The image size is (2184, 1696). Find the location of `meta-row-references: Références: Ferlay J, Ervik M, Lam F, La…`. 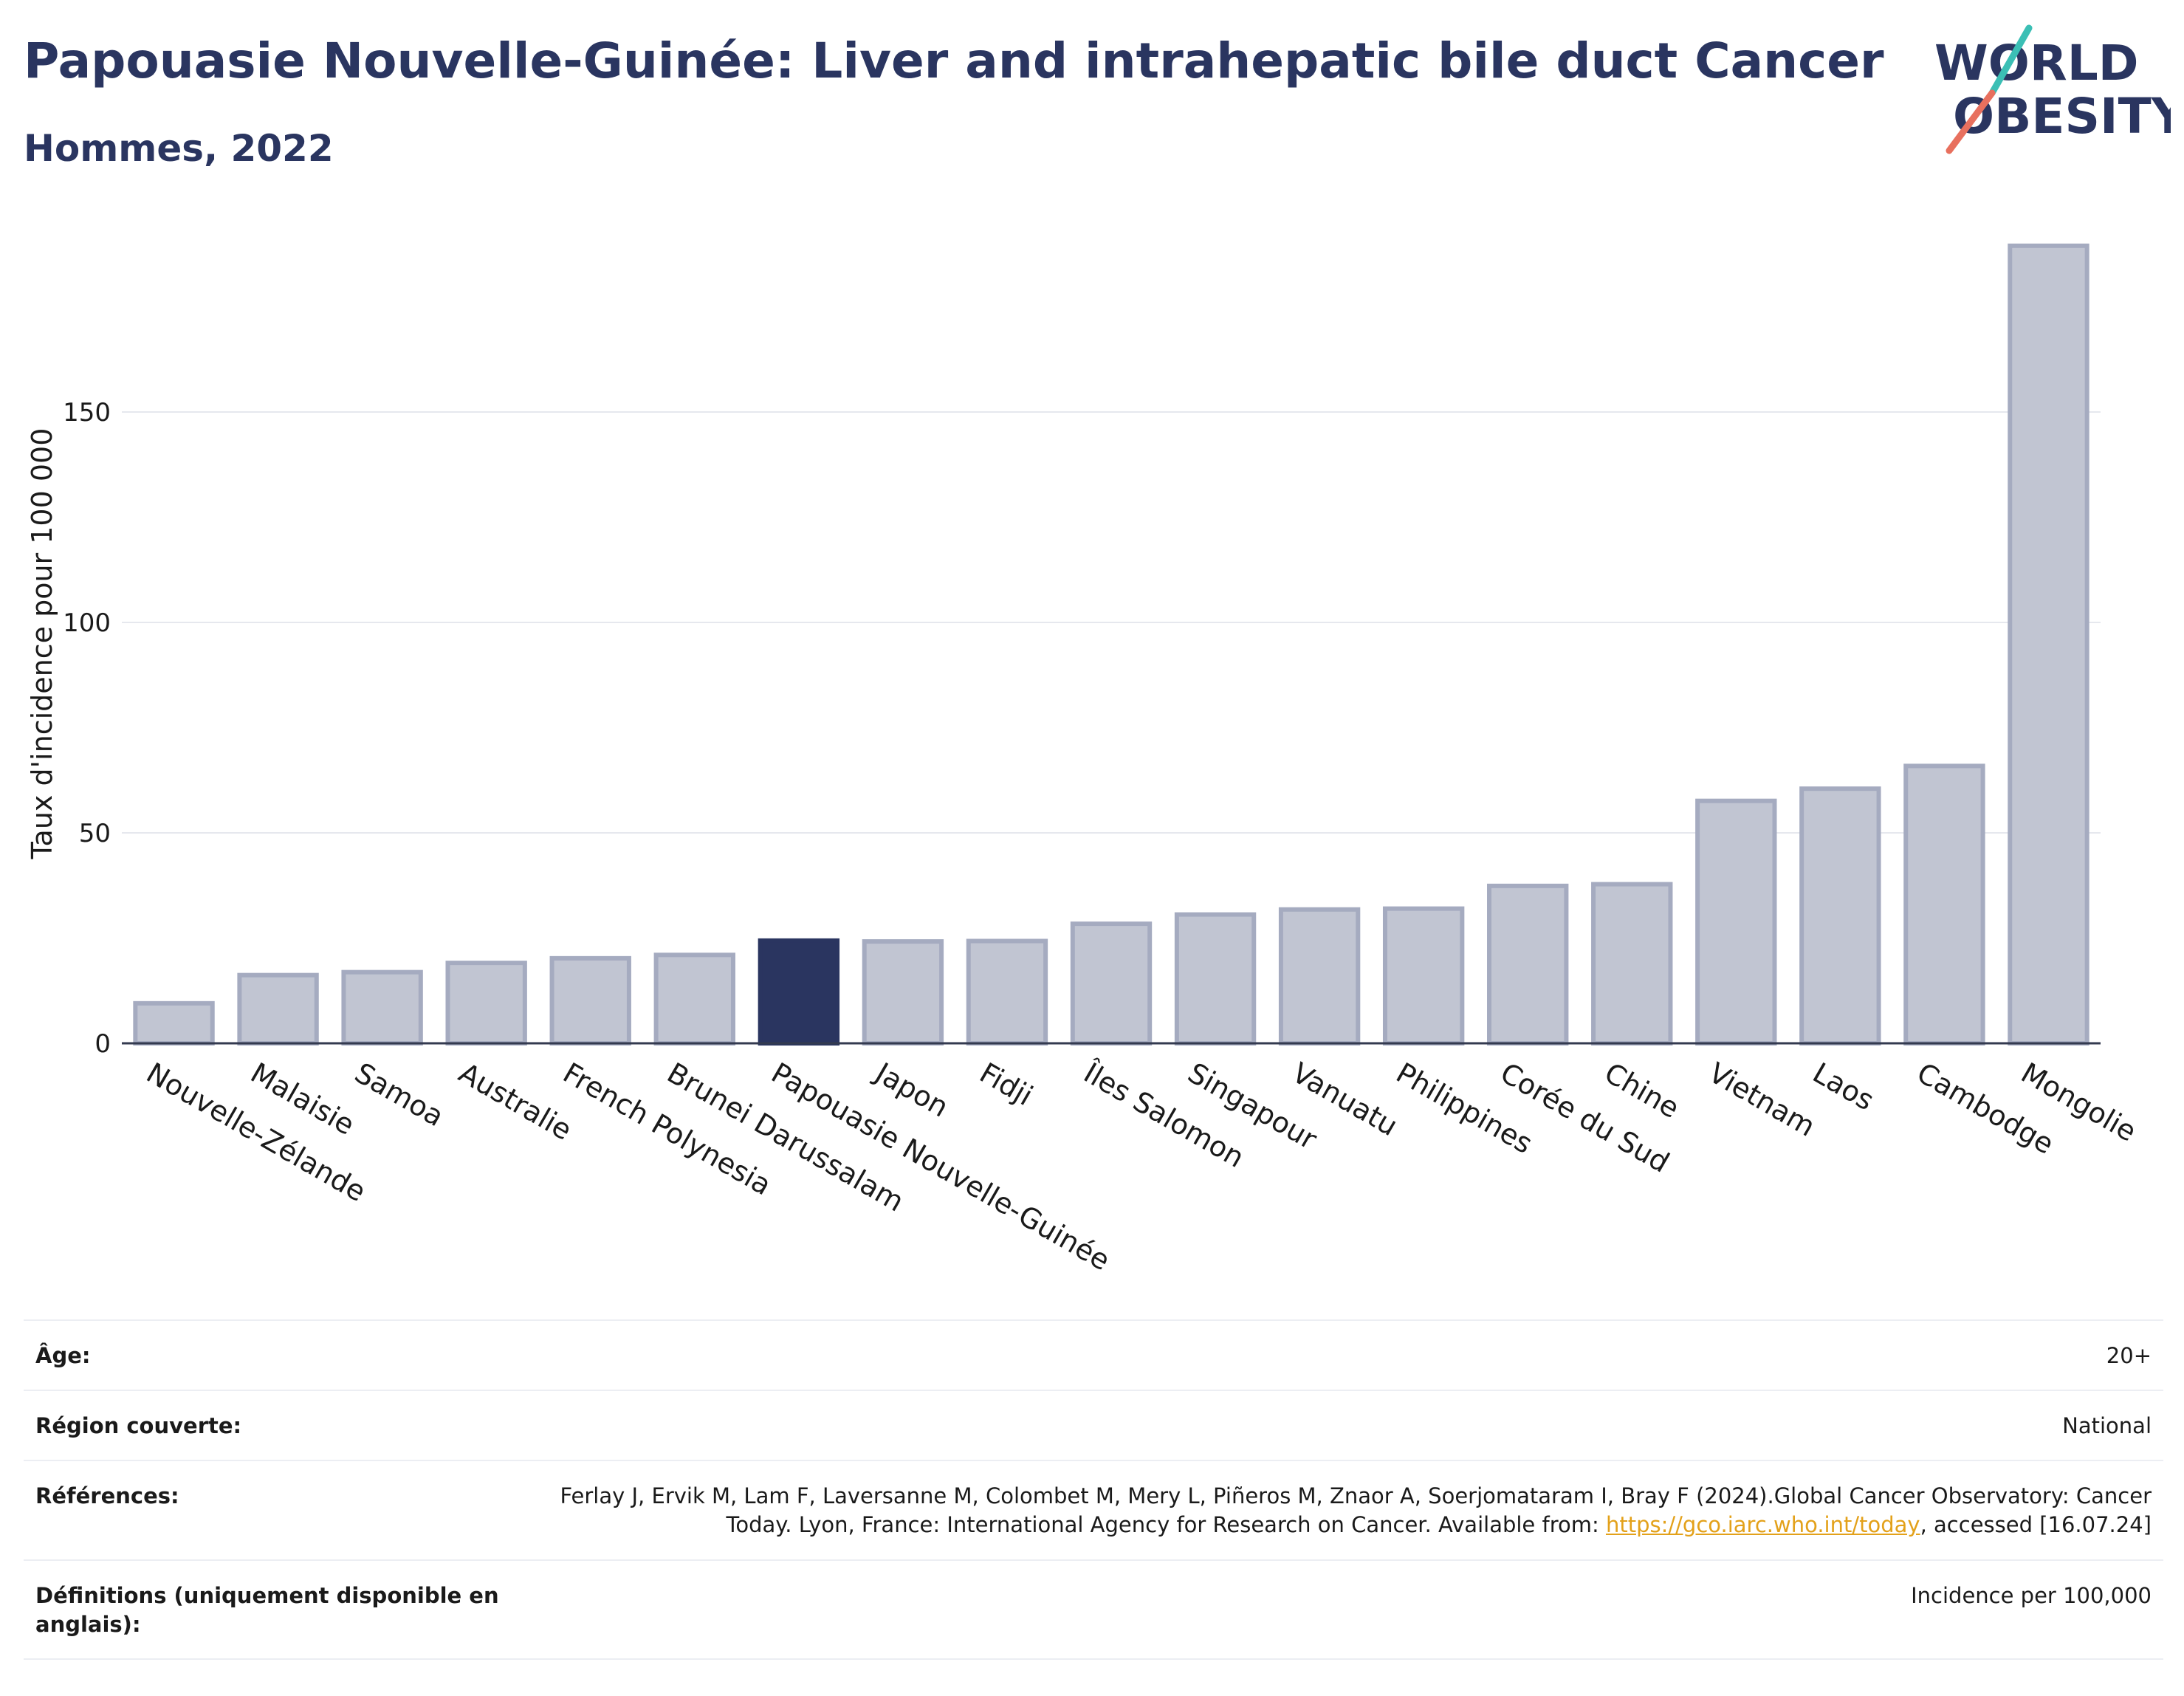

meta-row-references: Références: Ferlay J, Ervik M, Lam F, La… is located at coordinates (1093, 1509).